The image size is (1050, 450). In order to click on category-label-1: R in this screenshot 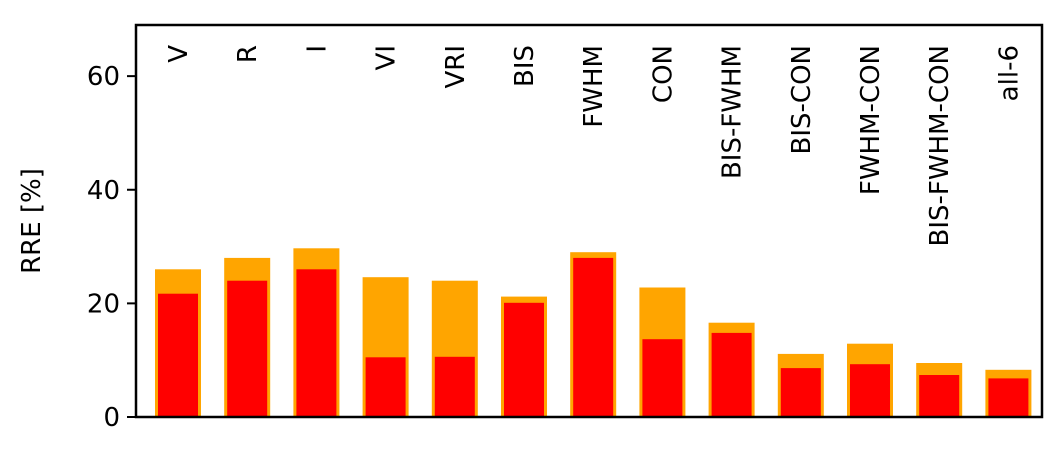, I will do `click(248, 54)`.